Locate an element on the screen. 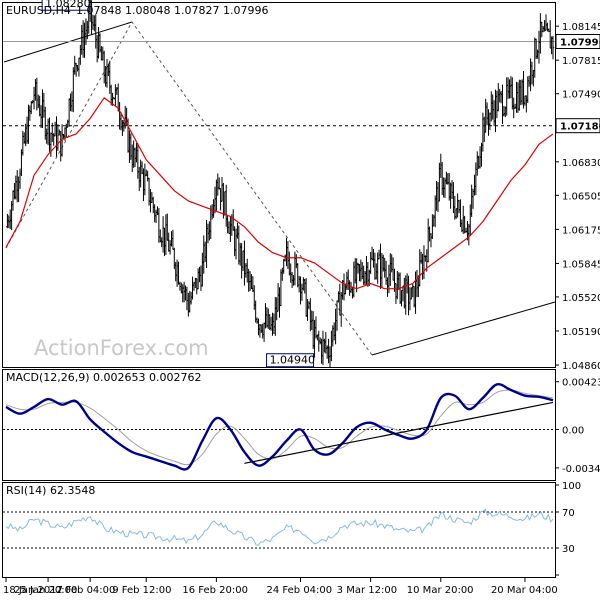 This screenshot has width=600, height=600. lower-trendline is located at coordinates (463, 328).